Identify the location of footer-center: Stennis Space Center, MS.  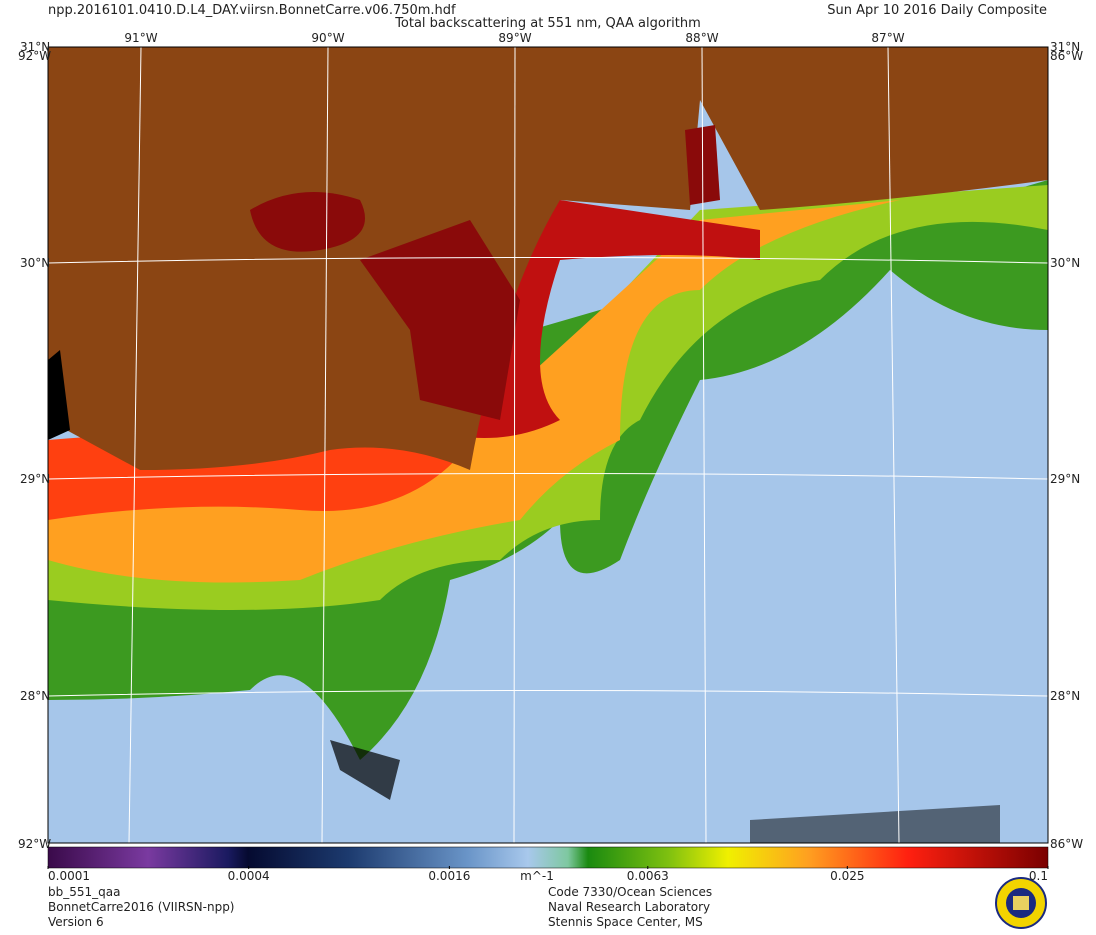
(625, 922).